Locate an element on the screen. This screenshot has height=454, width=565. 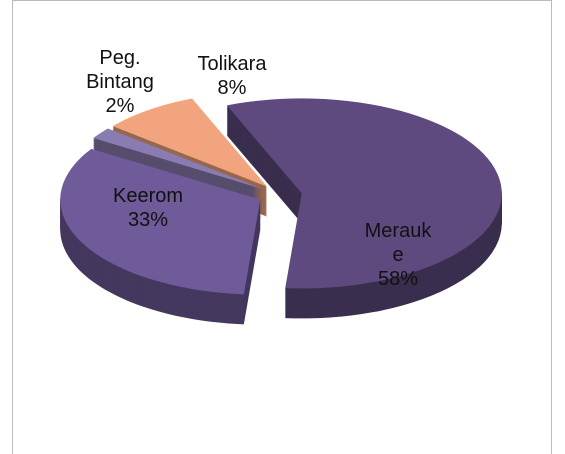
category-label: Keerom is located at coordinates (148, 196).